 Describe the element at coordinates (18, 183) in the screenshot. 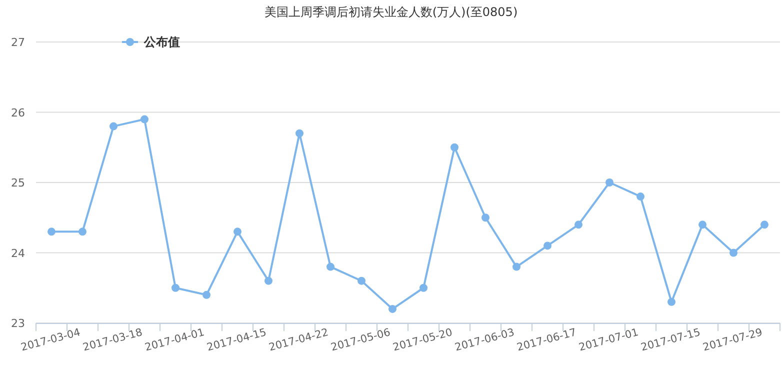

I see `y-tick-label: 25` at that location.